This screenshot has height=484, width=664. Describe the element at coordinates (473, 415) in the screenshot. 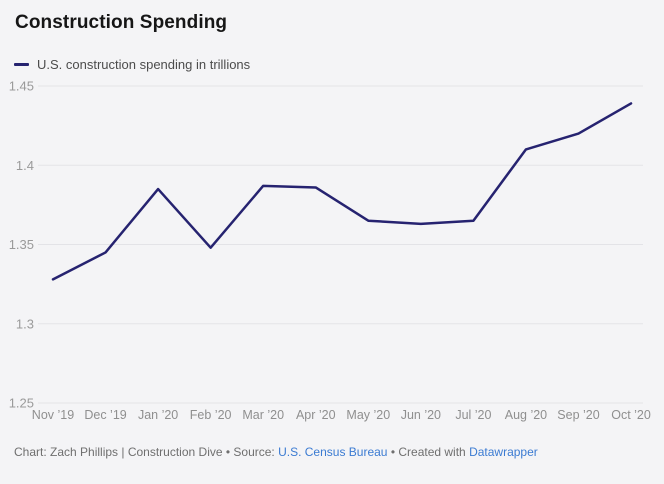

I see `x-axis-tick-label: Jul ’20` at that location.